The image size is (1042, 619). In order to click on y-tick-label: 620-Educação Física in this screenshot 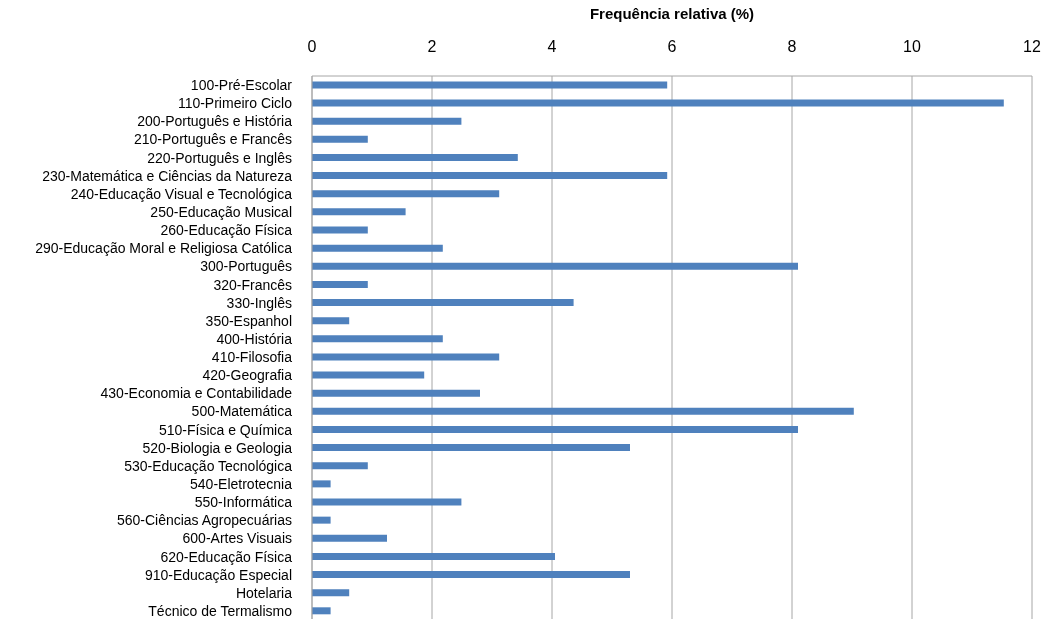, I will do `click(226, 556)`.